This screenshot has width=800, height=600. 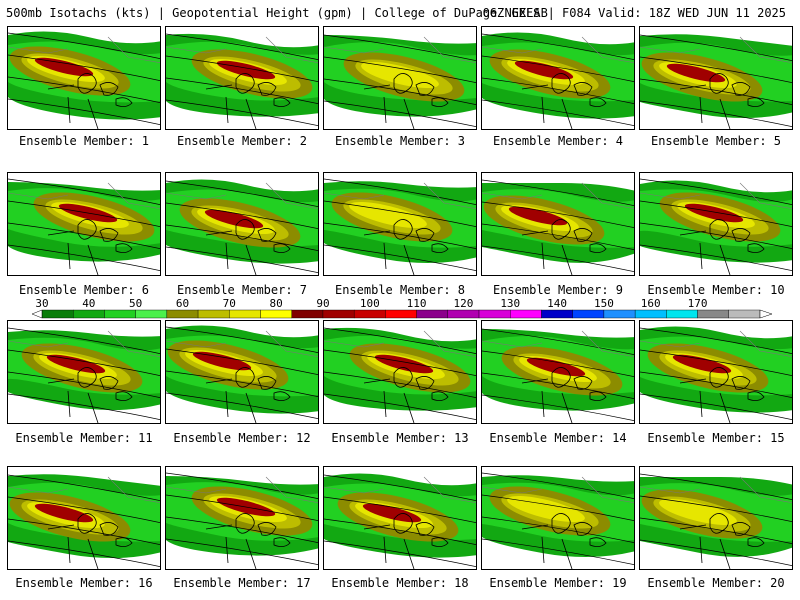 I want to click on member-caption: Ensemble Member: 5, so click(x=716, y=141).